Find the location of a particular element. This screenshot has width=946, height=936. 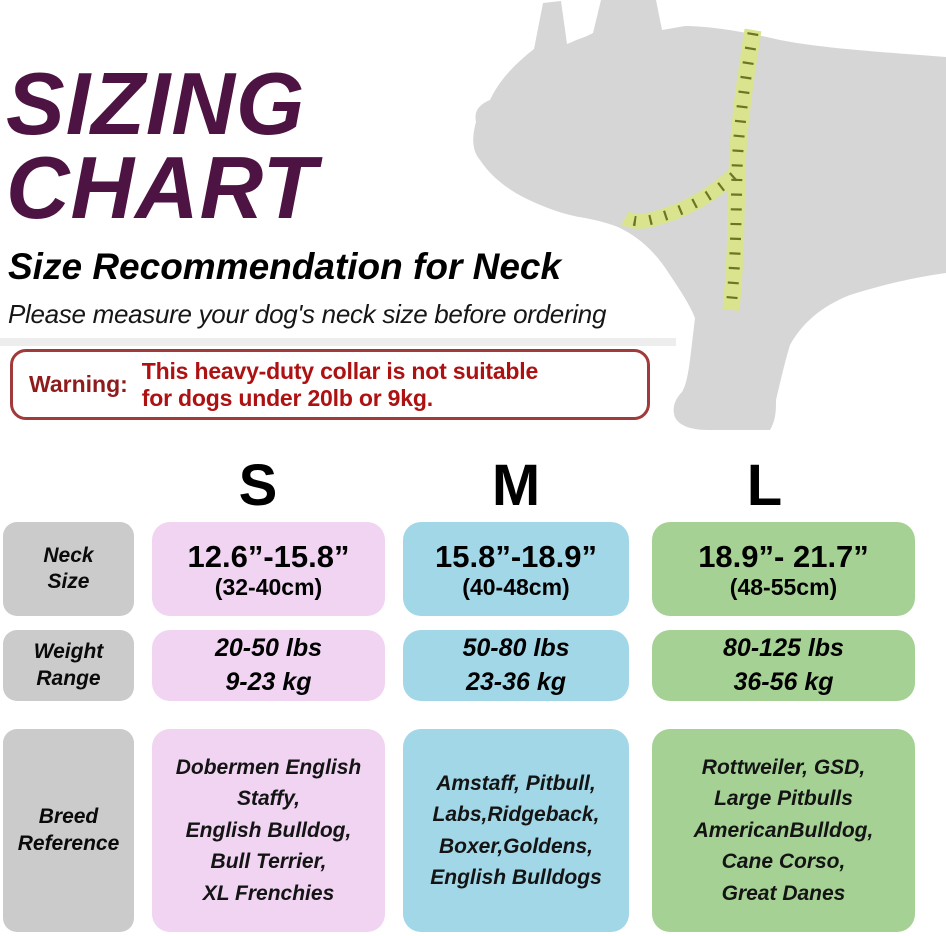

subtitle: Size Recommendation for Neck is located at coordinates (285, 266).